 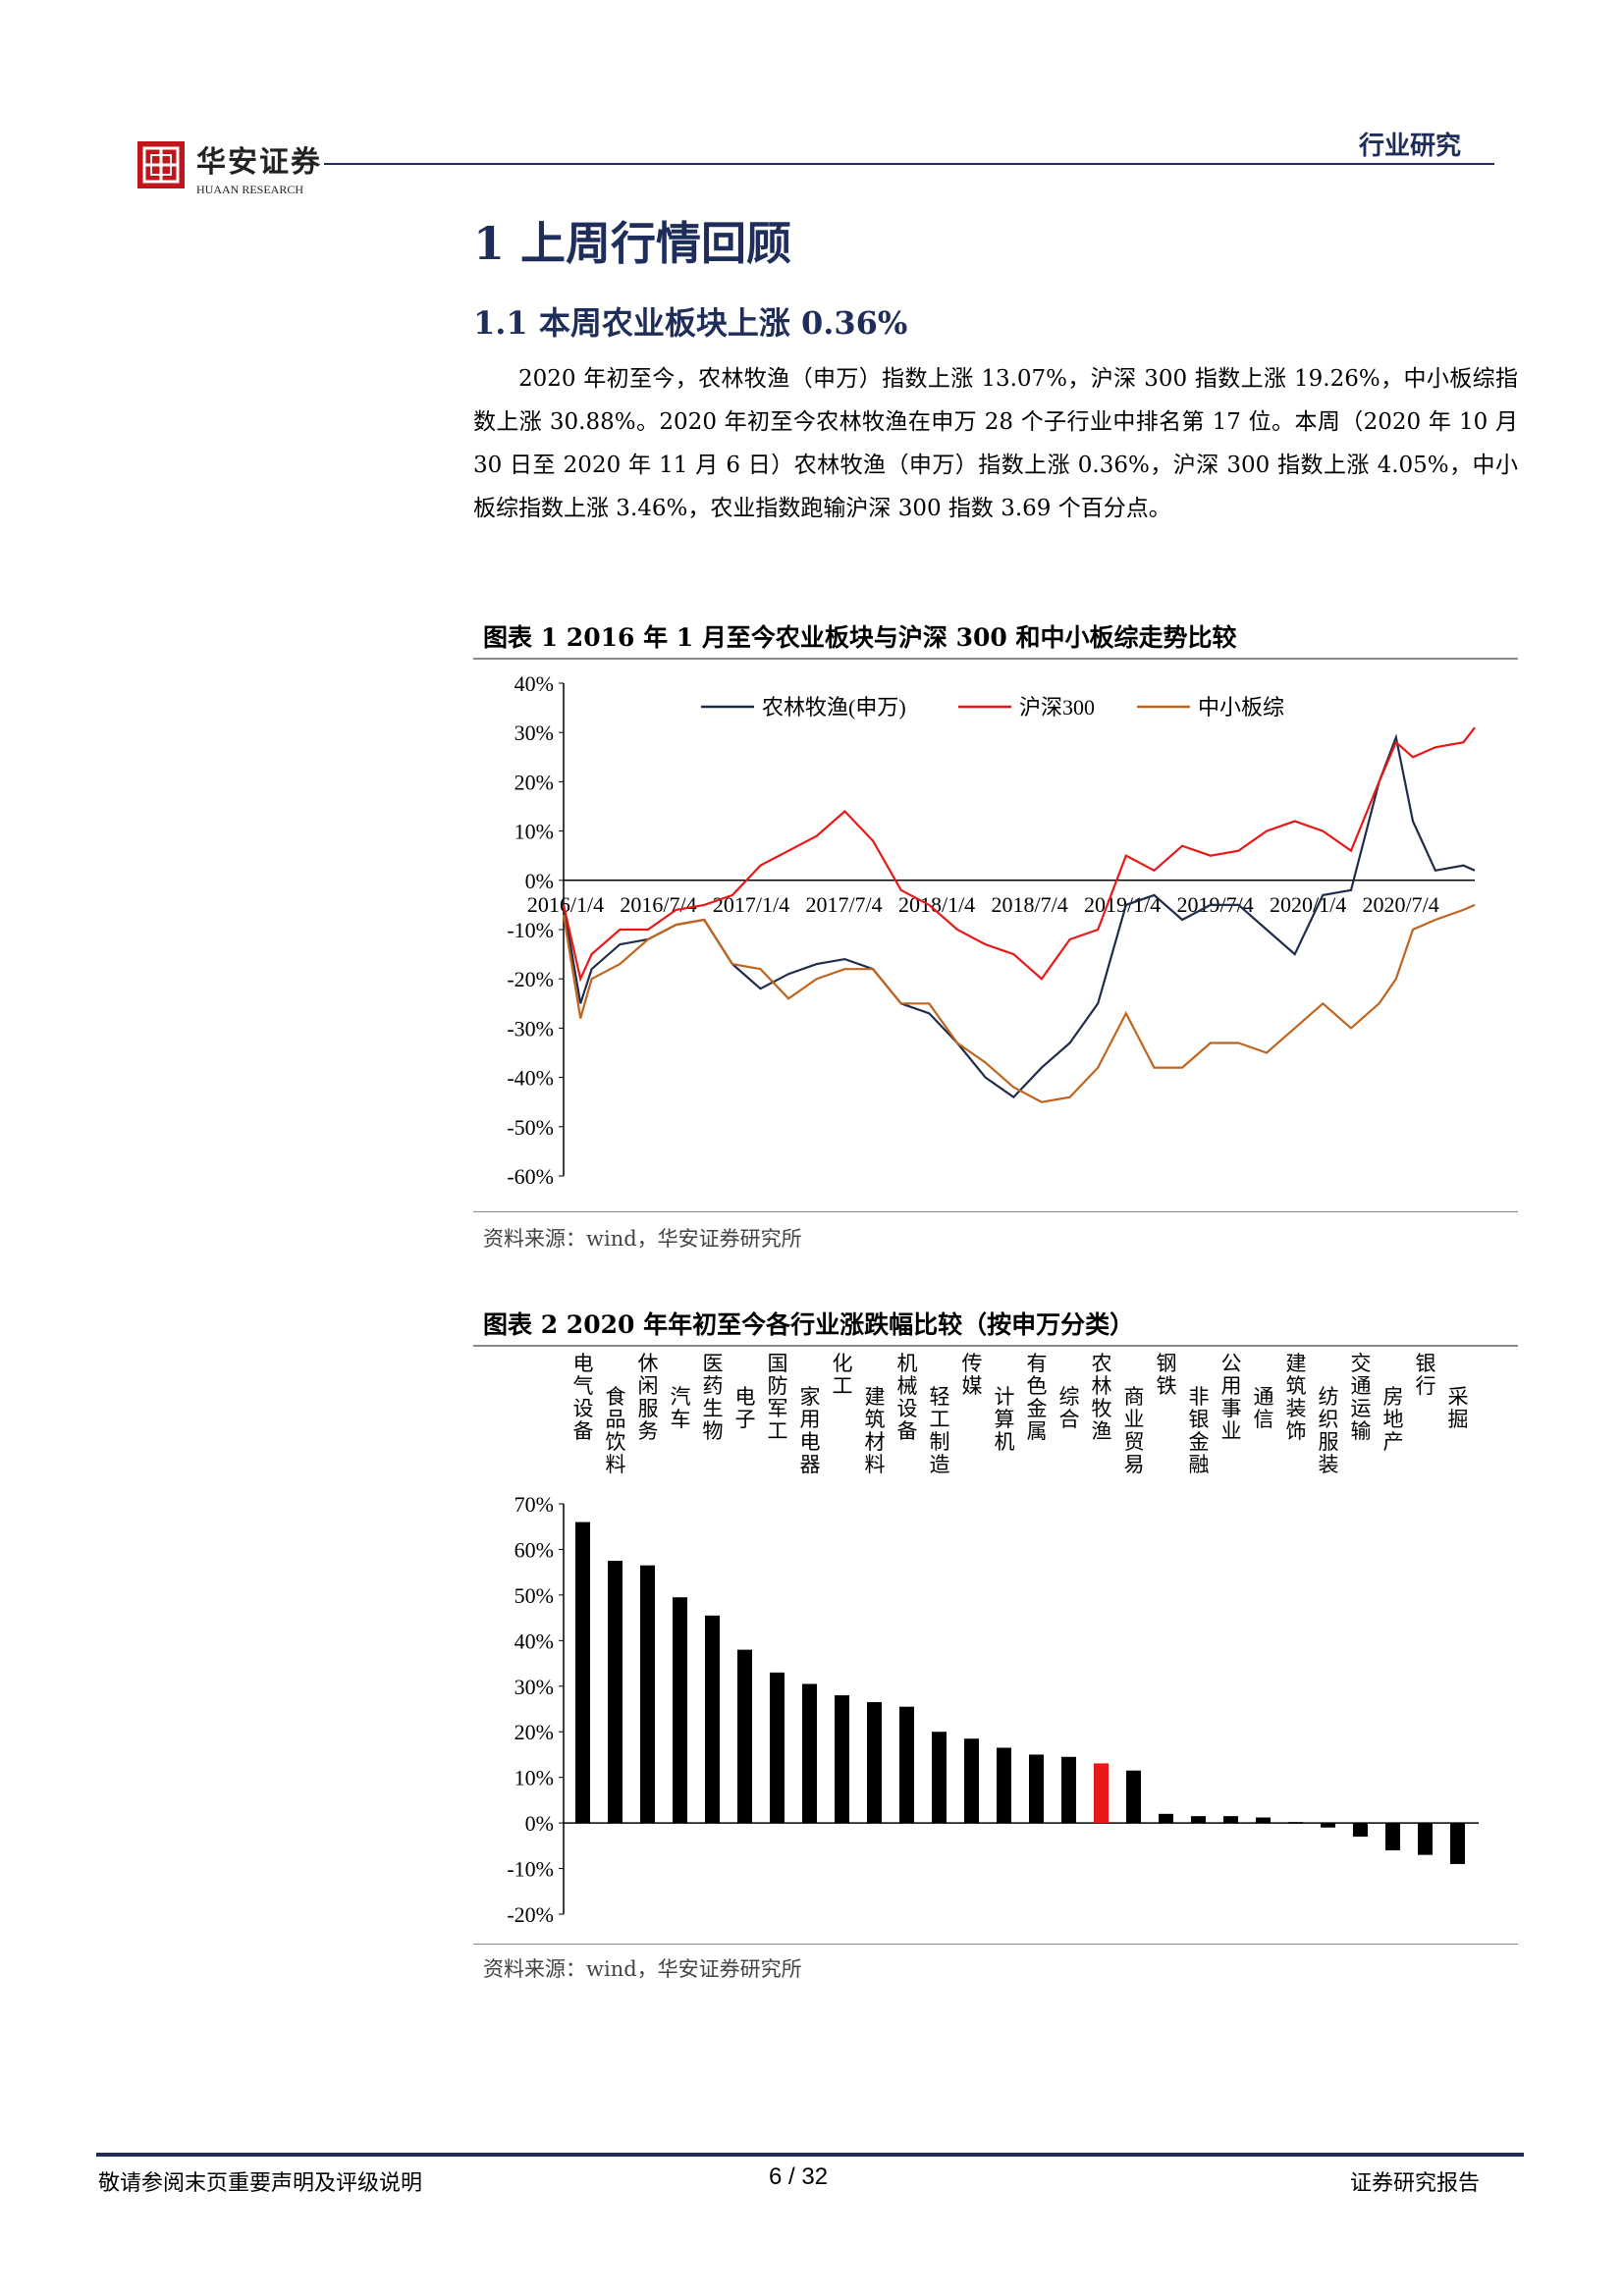 What do you see at coordinates (799, 2177) in the screenshot?
I see `page-number: 6 / 32` at bounding box center [799, 2177].